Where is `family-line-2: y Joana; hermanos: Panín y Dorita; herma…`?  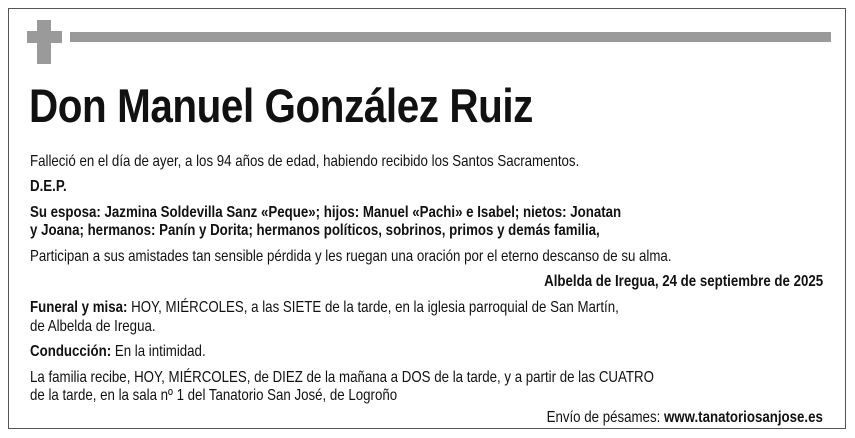 family-line-2: y Joana; hermanos: Panín y Dorita; herma… is located at coordinates (315, 230).